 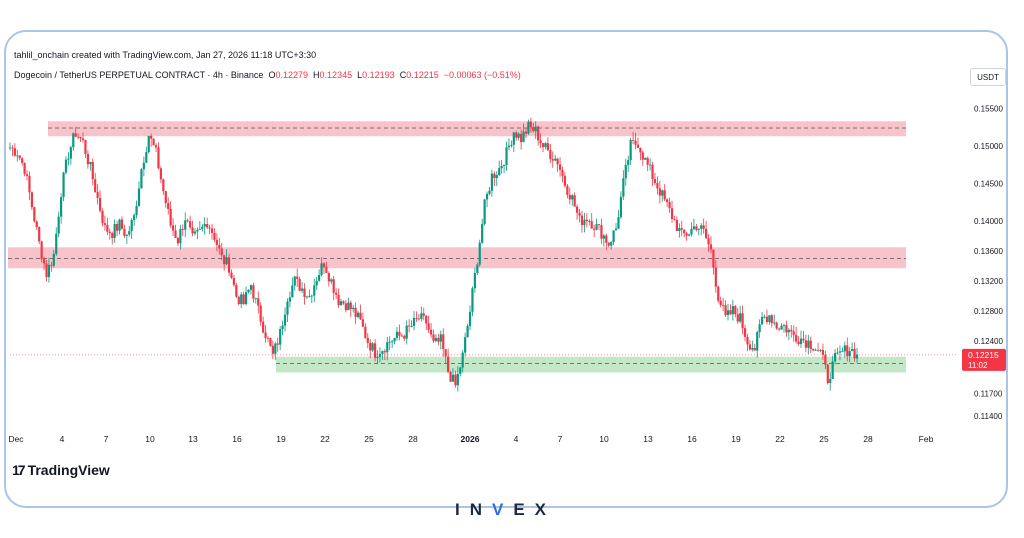 I want to click on resistance-zone, so click(x=477, y=129).